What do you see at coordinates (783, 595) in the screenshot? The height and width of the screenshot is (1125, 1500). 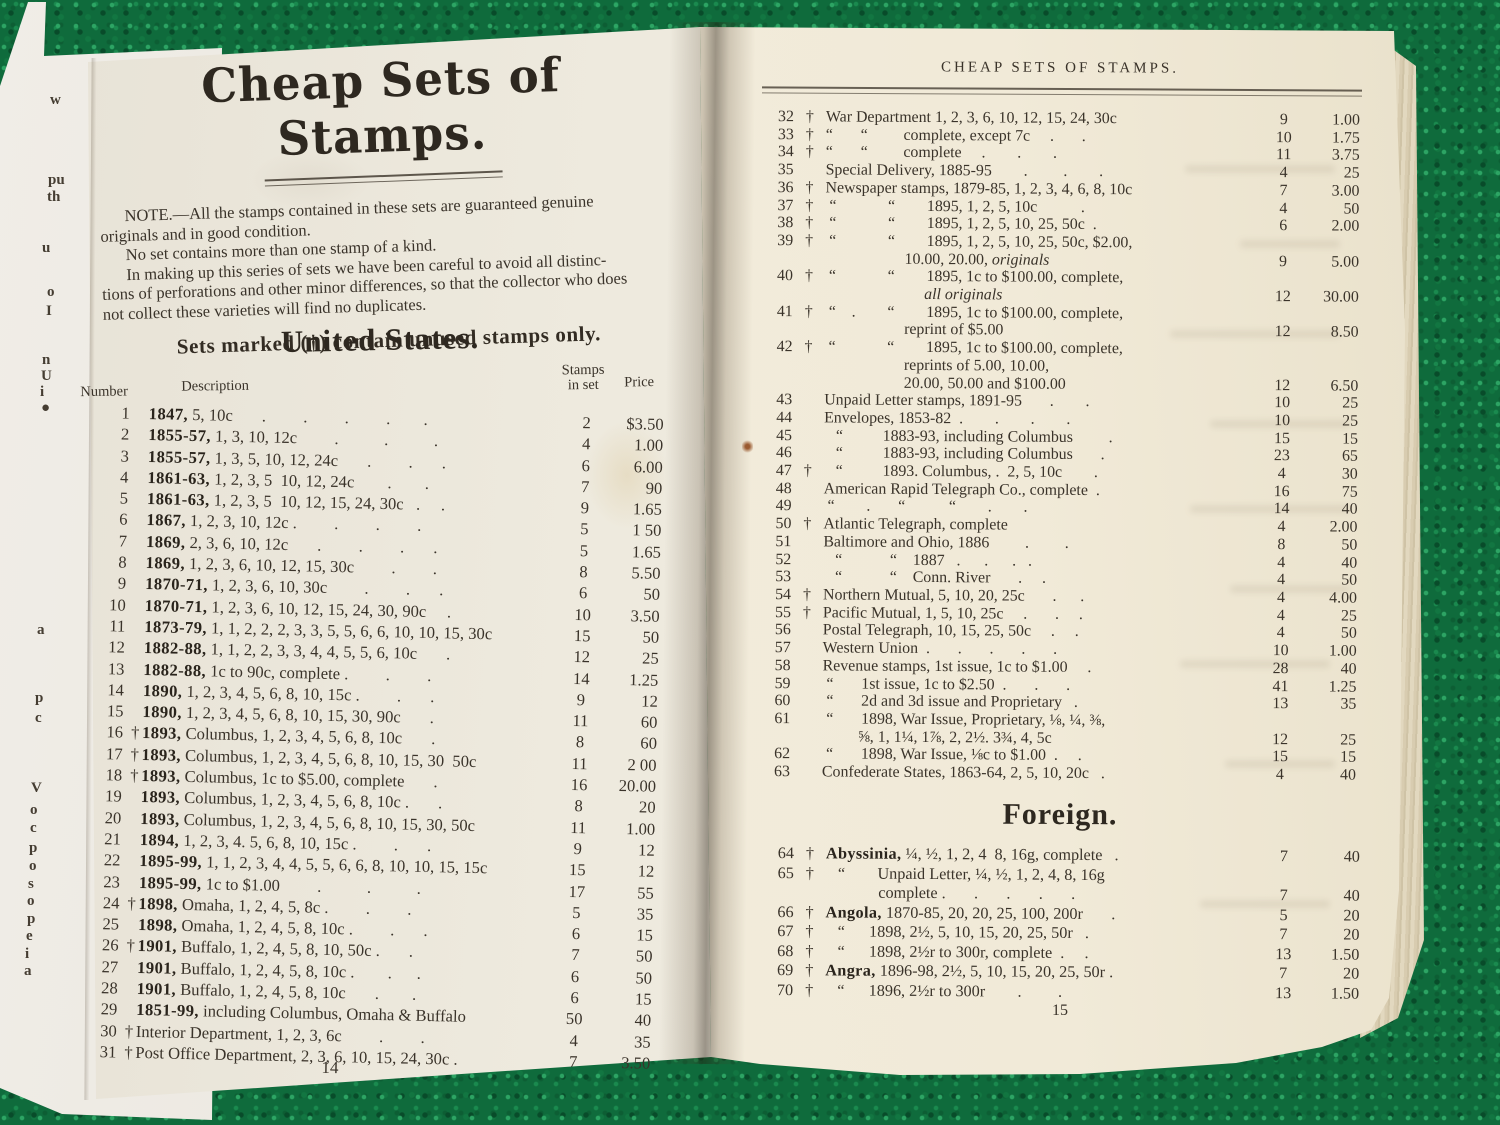 I see `row-number: 54` at bounding box center [783, 595].